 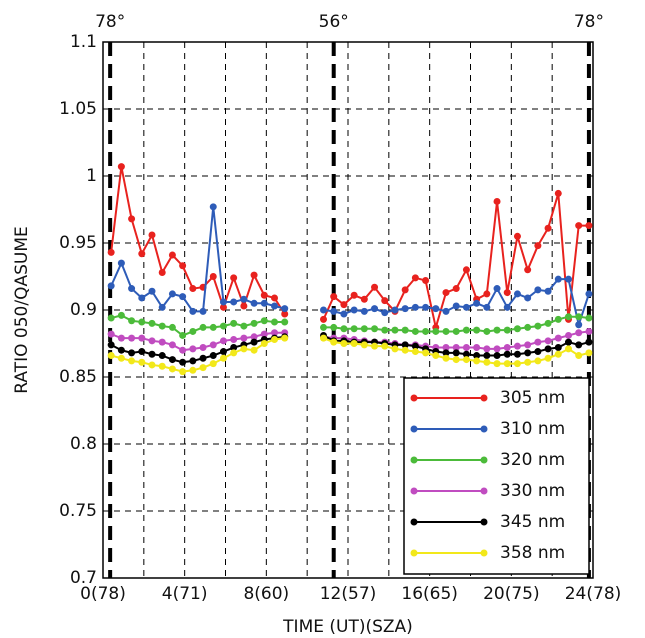 I want to click on y-tick-label: 0.7, so click(x=83, y=578).